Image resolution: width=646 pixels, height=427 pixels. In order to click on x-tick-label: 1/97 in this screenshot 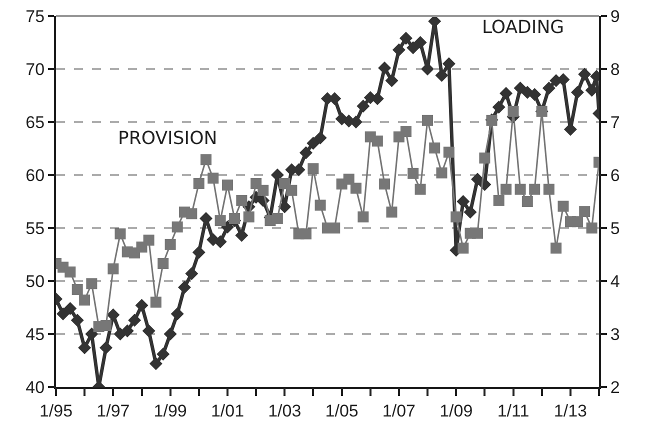, I will do `click(113, 410)`.